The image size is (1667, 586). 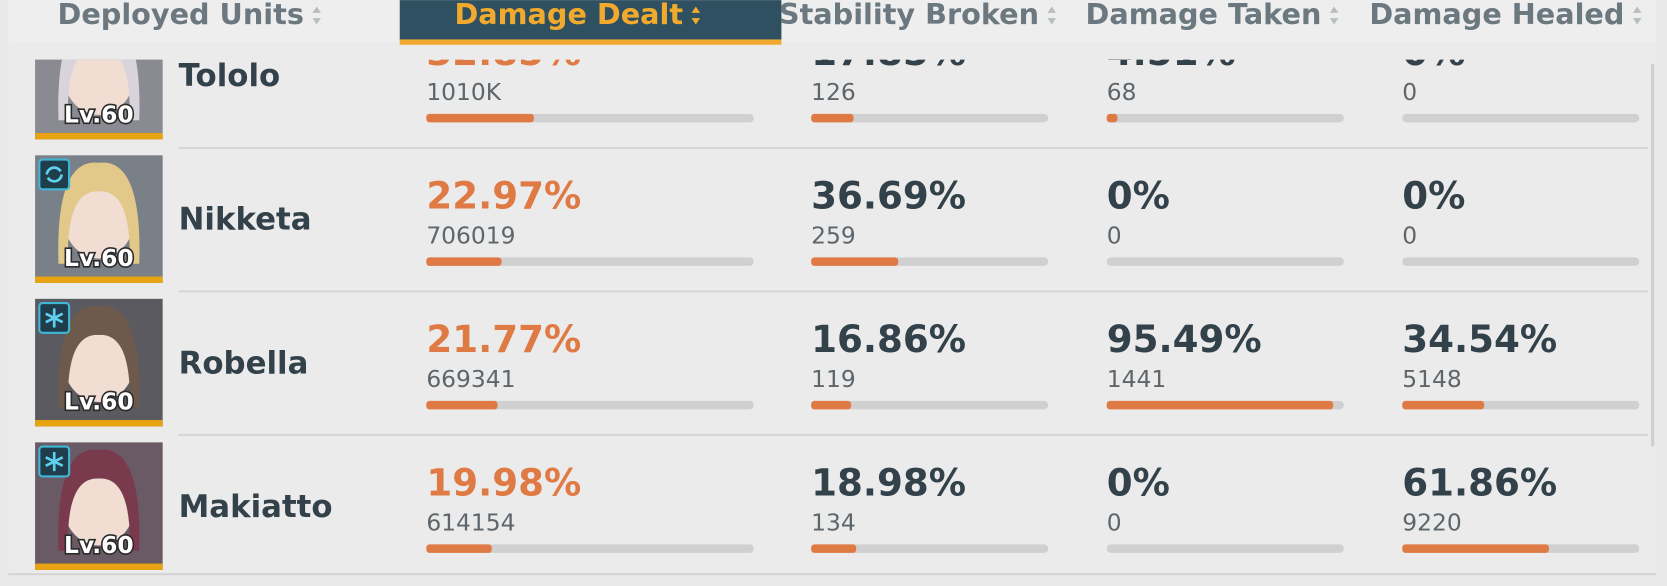 I want to click on column-header: Damage Healed, so click(x=1496, y=15).